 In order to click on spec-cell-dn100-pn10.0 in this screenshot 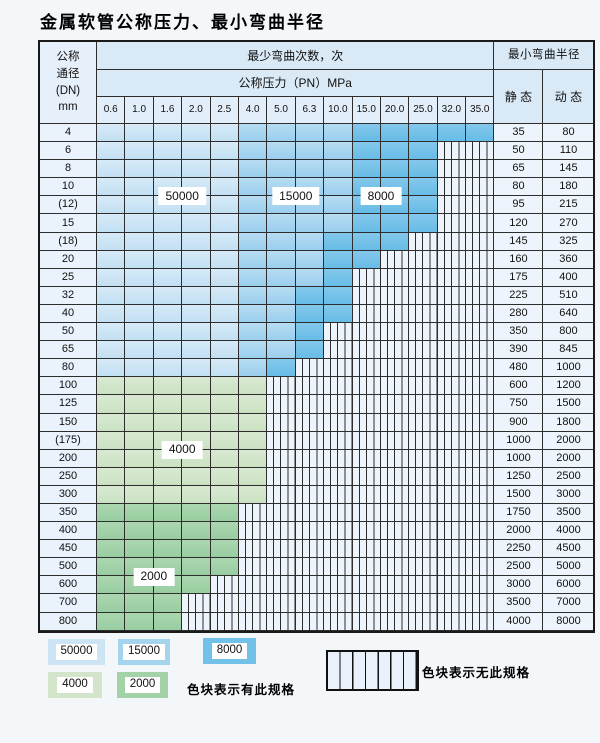, I will do `click(338, 386)`.